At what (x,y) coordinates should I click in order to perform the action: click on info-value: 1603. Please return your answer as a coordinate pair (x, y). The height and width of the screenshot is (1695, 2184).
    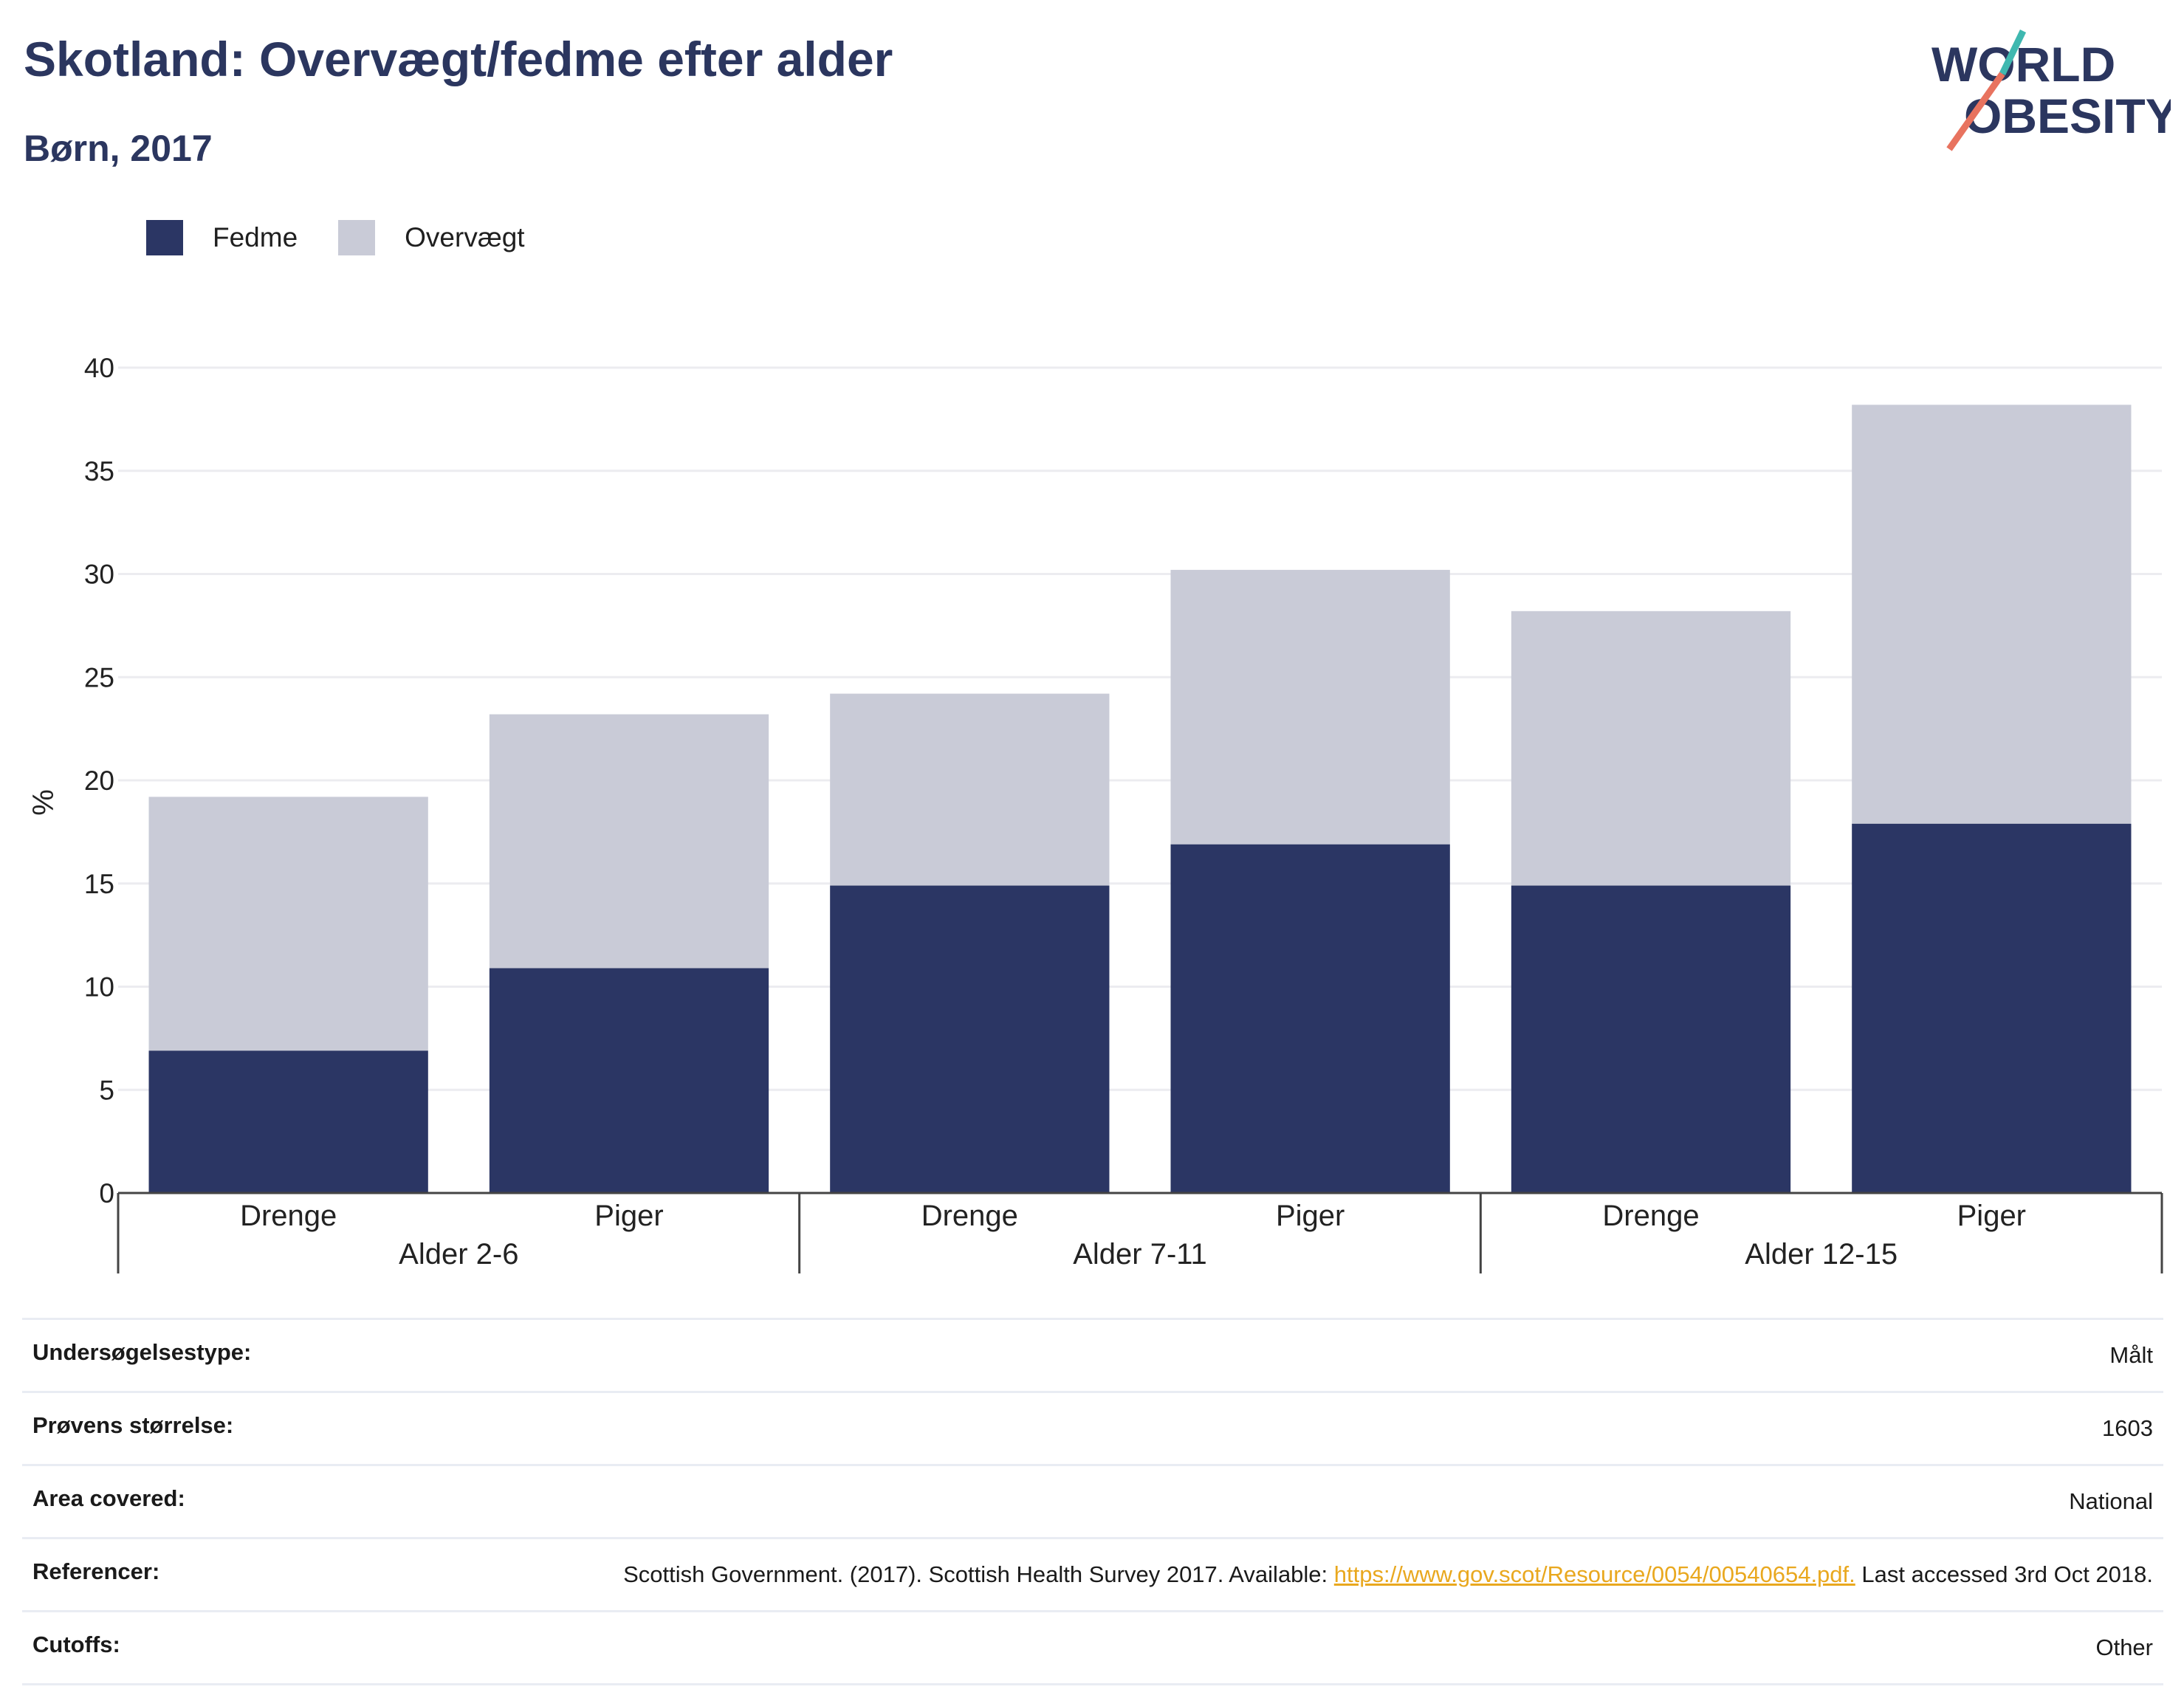
    Looking at the image, I should click on (2128, 1428).